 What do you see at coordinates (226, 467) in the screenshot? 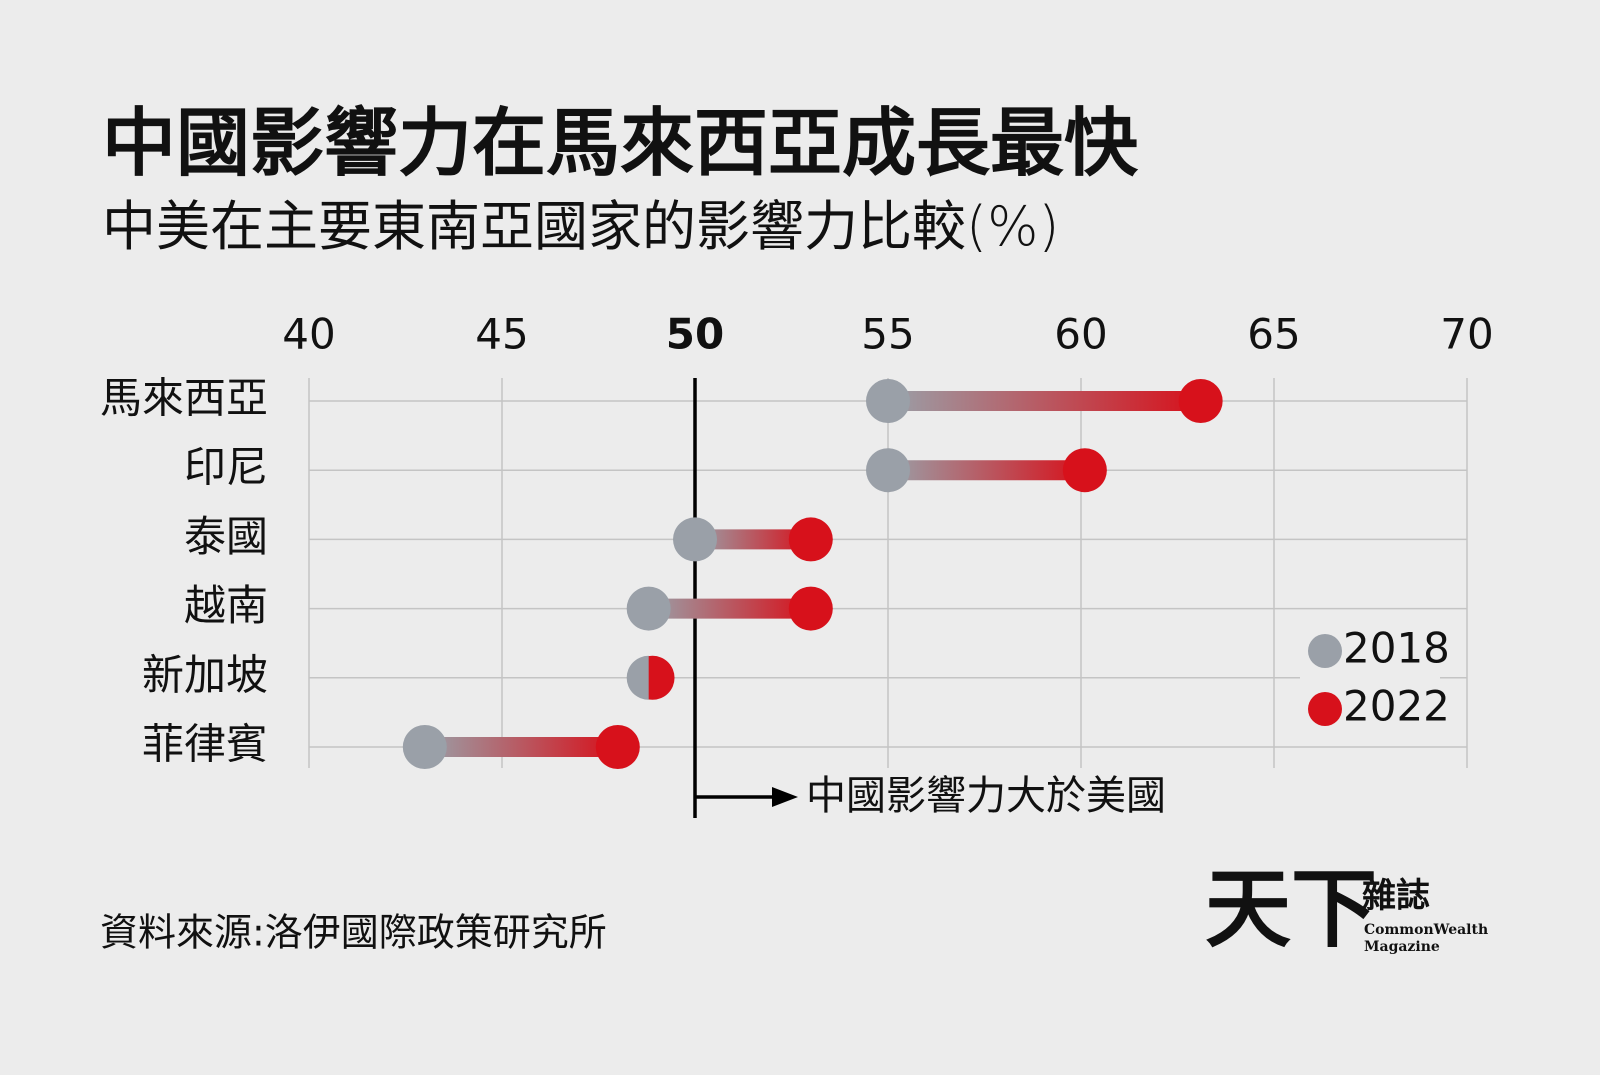
I see `y-tick-label: 印尼` at bounding box center [226, 467].